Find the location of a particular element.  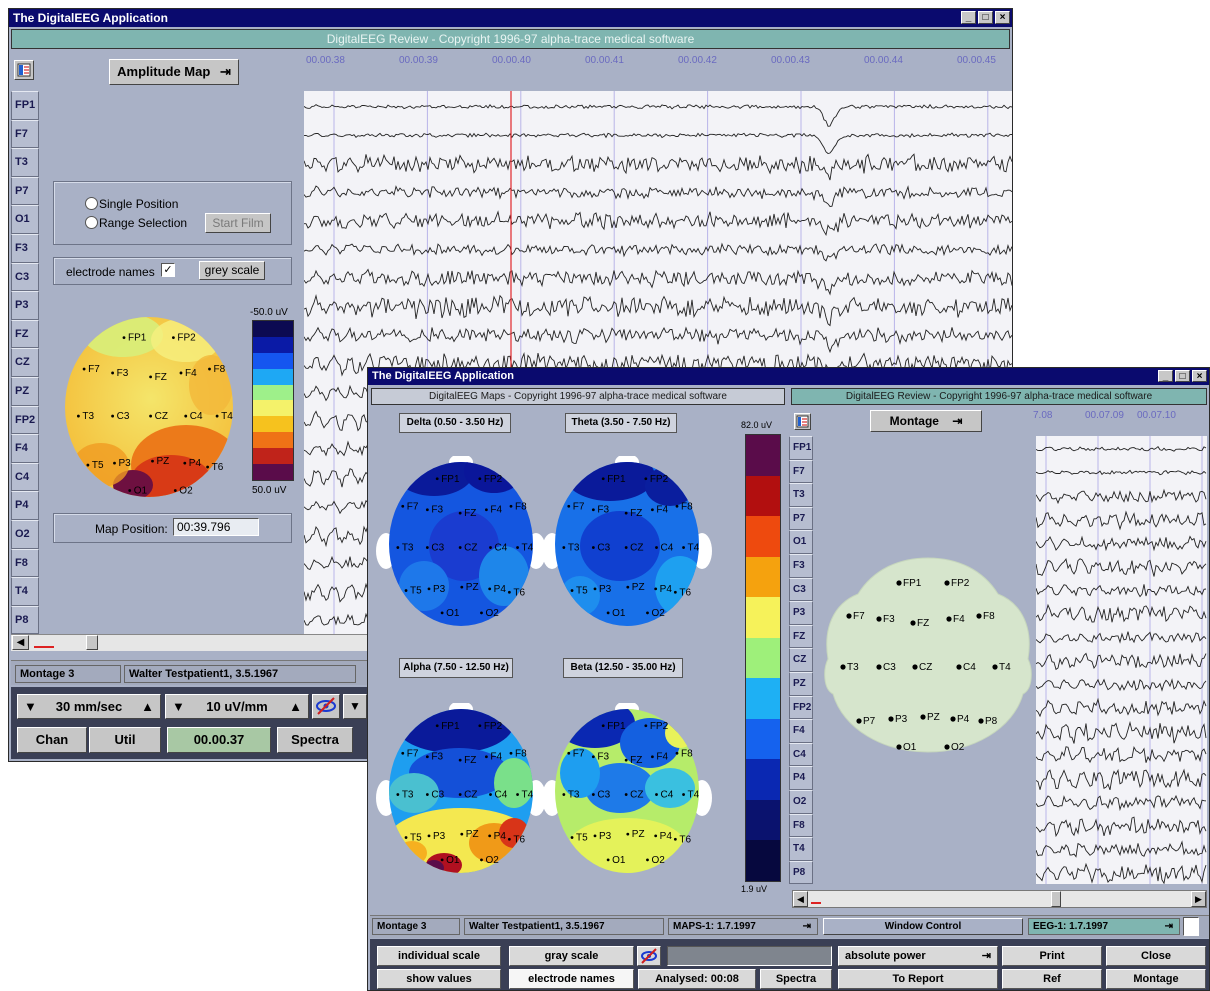

montage-button: Montage is located at coordinates (1156, 979).